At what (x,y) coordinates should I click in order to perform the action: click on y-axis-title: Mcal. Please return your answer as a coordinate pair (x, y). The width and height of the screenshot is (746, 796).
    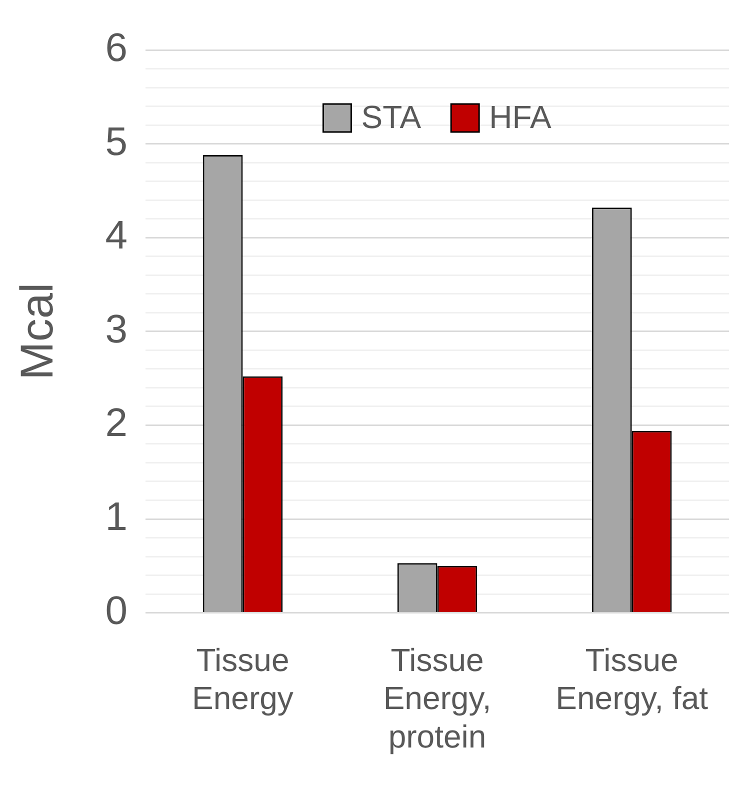
    Looking at the image, I should click on (36, 331).